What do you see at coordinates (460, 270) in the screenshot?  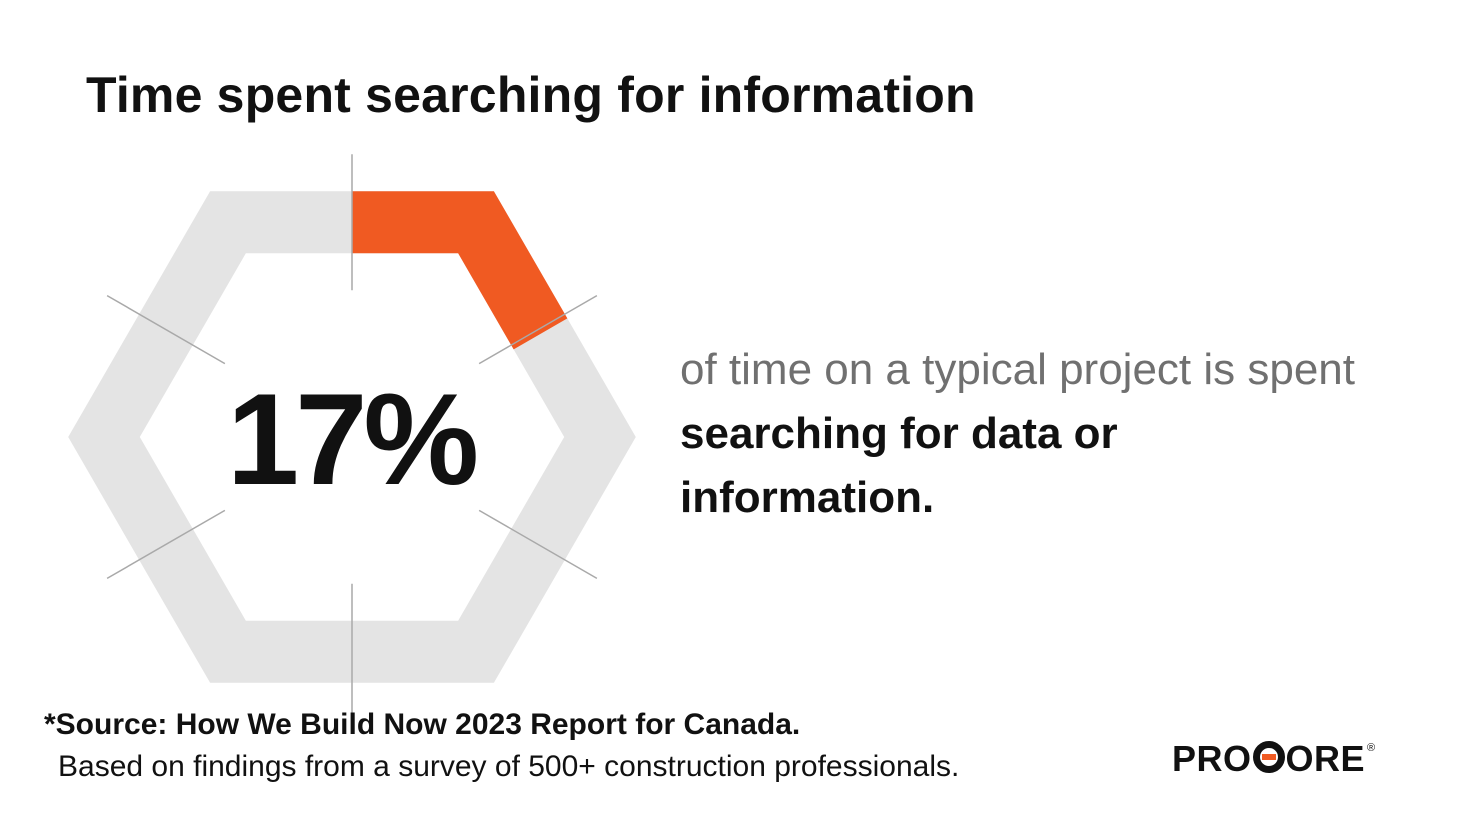 I see `hexagon-progress-fill` at bounding box center [460, 270].